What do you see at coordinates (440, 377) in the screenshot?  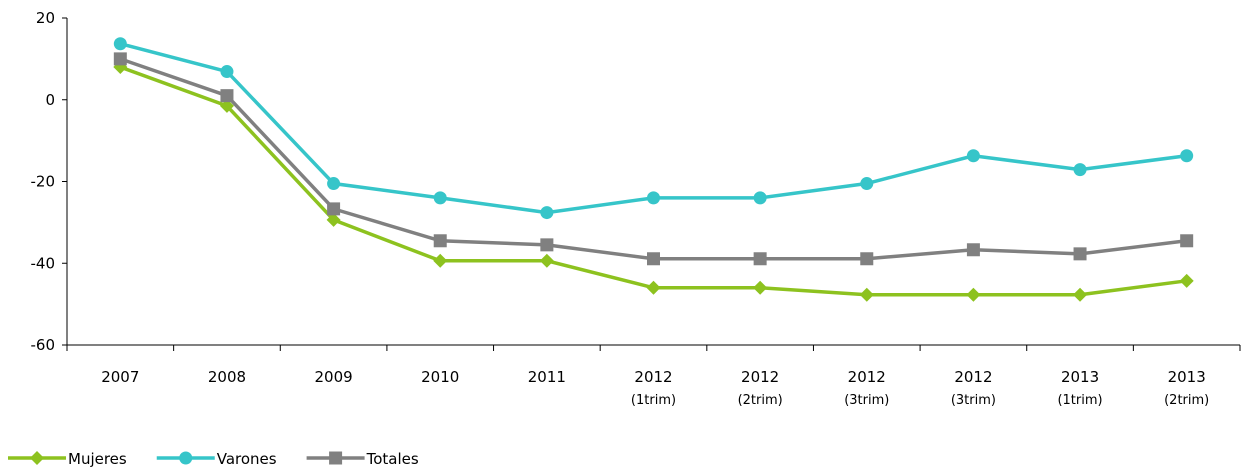 I see `x-tick-label: 2010` at bounding box center [440, 377].